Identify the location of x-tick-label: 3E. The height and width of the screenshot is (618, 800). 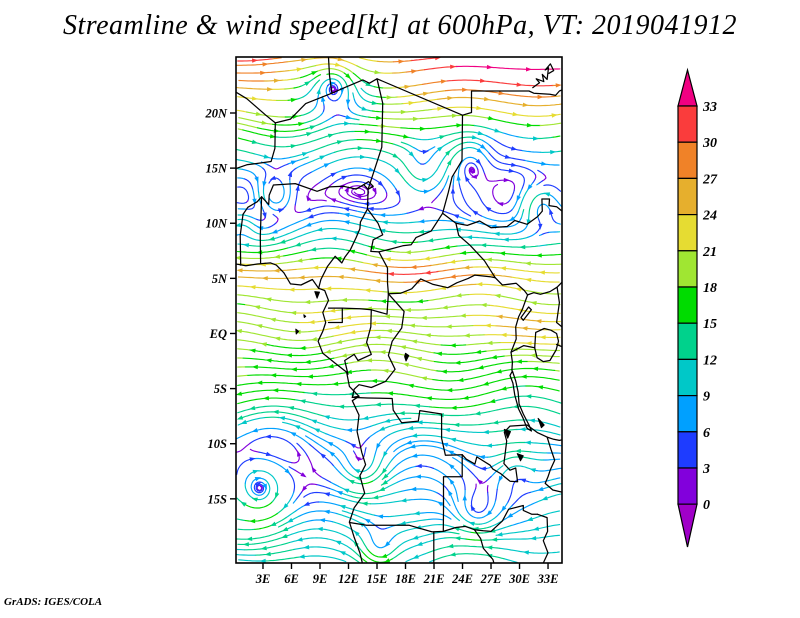
(263, 579).